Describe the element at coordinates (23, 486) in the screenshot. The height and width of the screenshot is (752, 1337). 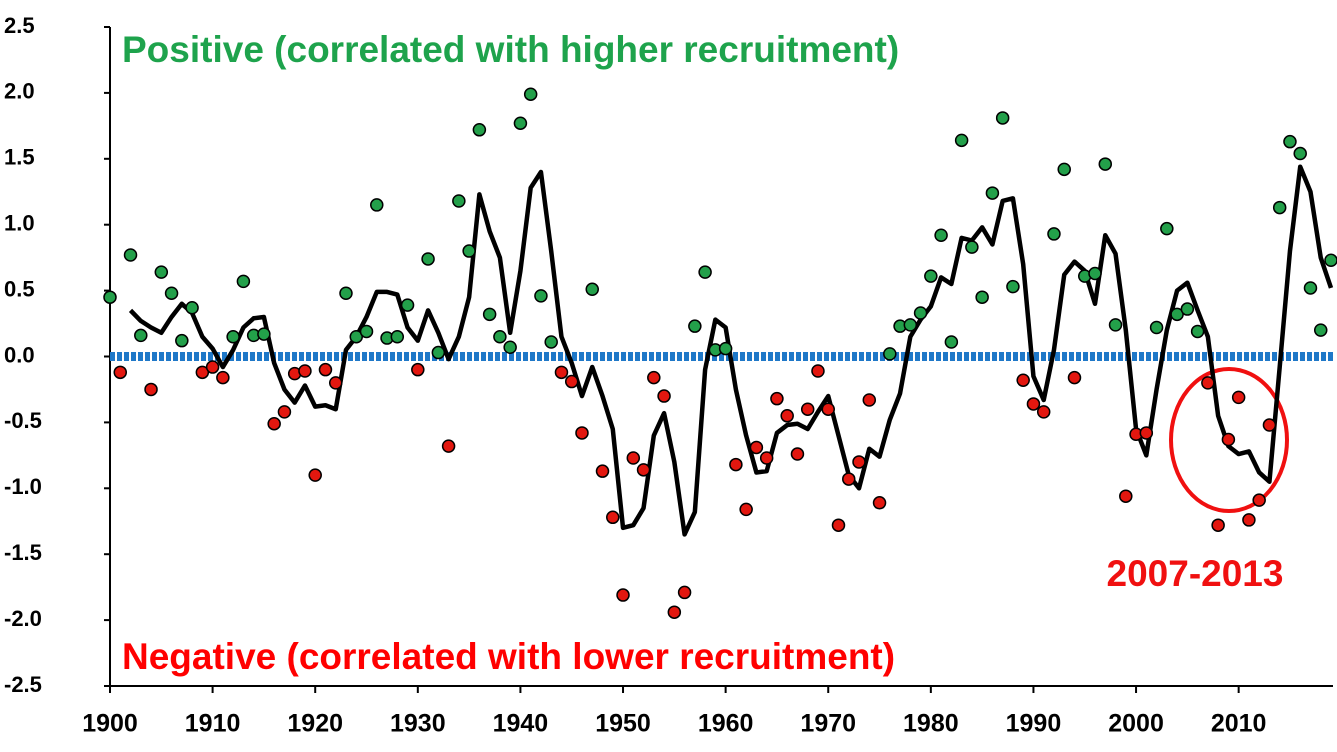
I see `y-tick-label: -1.0` at that location.